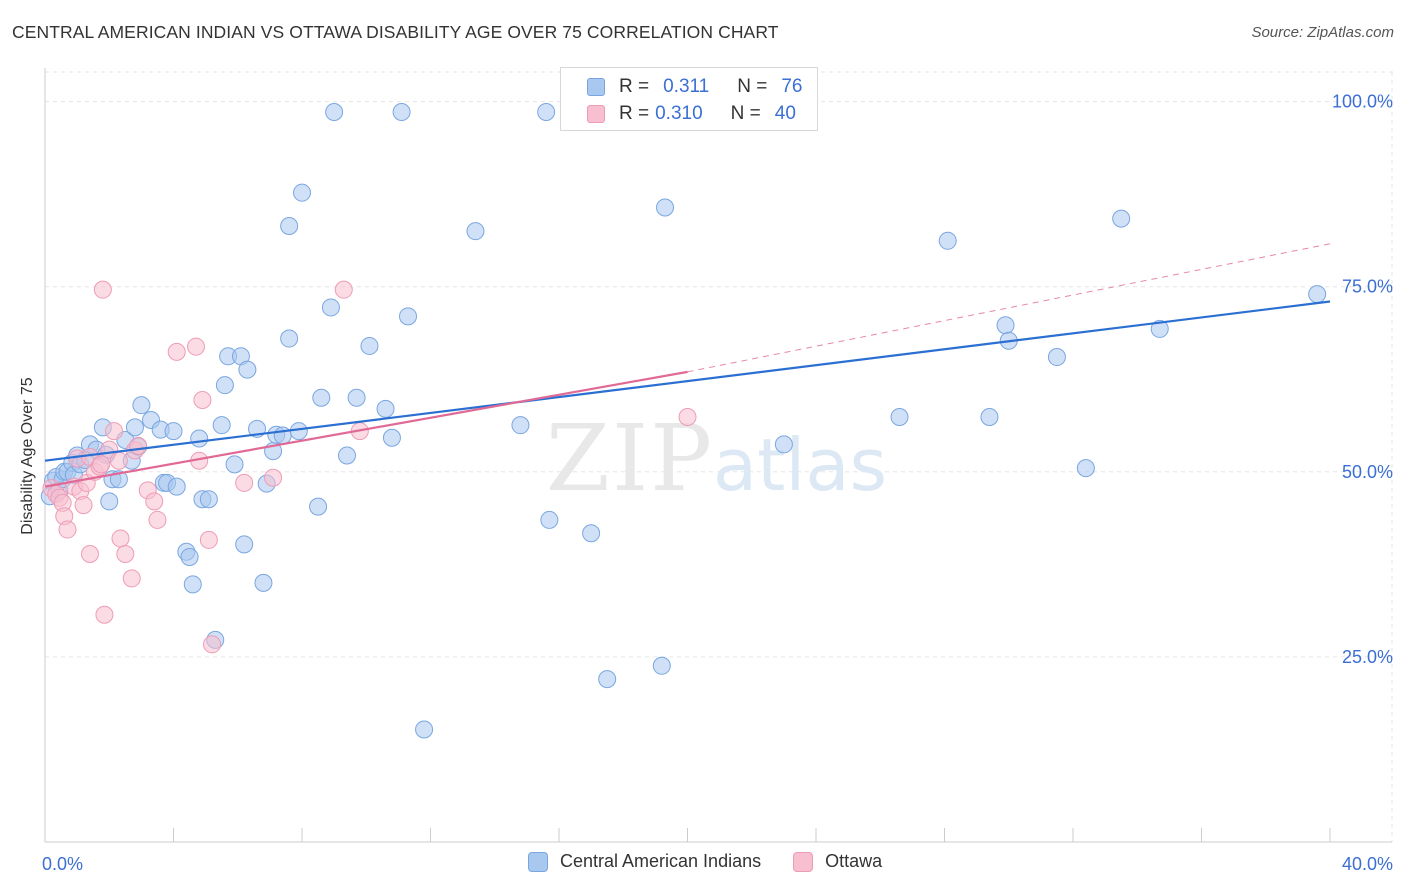 This screenshot has height=892, width=1406. What do you see at coordinates (686, 86) in the screenshot?
I see `r-value: 0.311` at bounding box center [686, 86].